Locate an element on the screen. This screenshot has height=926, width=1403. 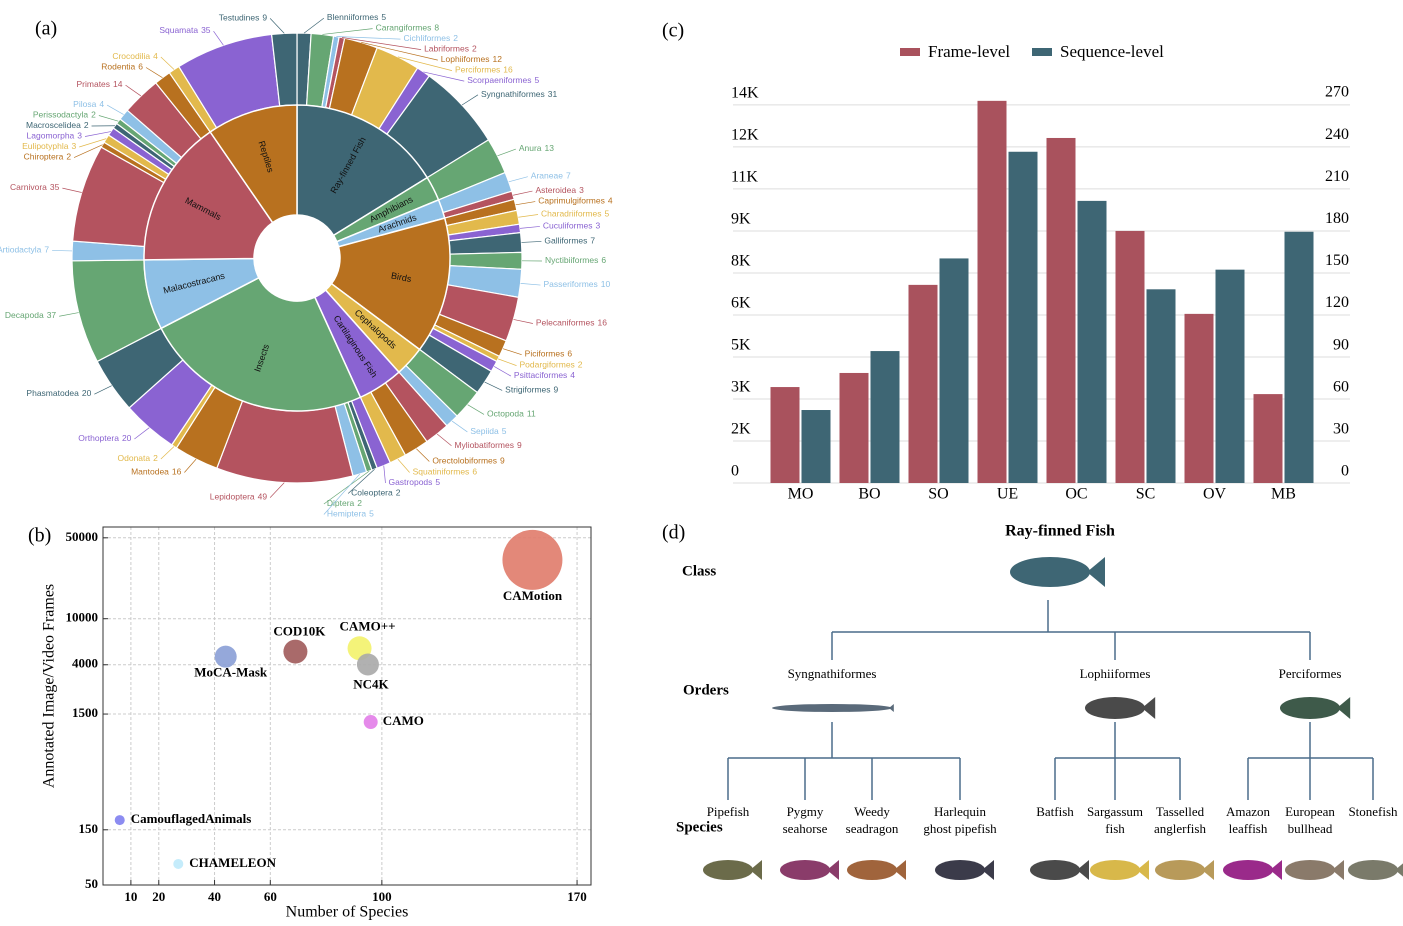
order-label: Psittaciformes 4 is located at coordinates (544, 375).